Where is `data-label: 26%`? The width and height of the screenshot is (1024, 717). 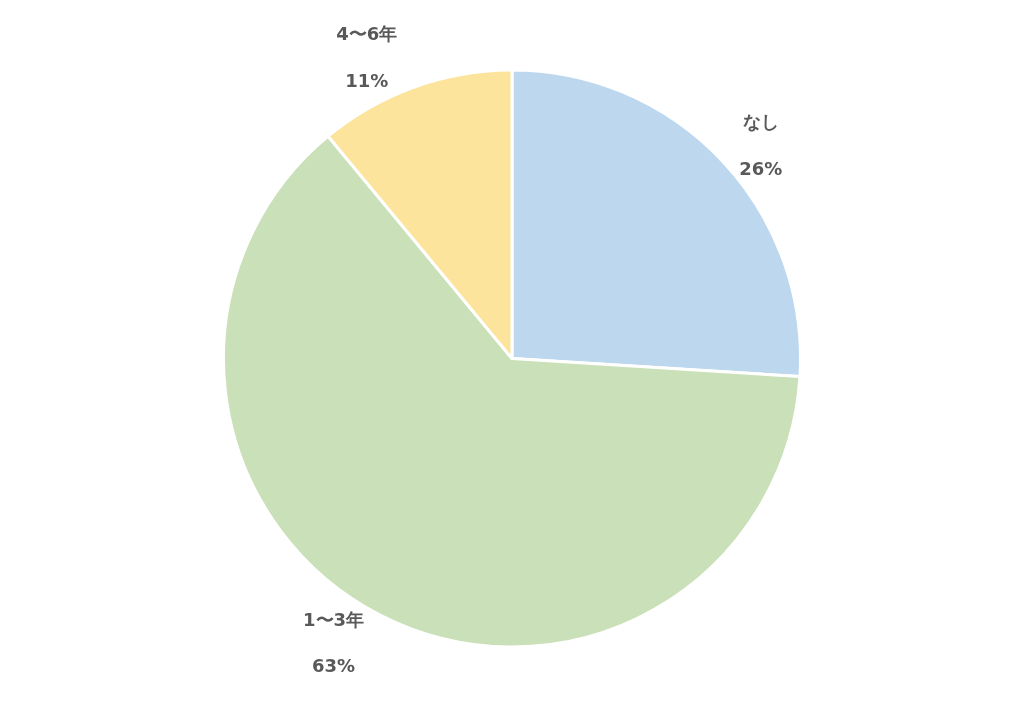
data-label: 26% is located at coordinates (761, 169).